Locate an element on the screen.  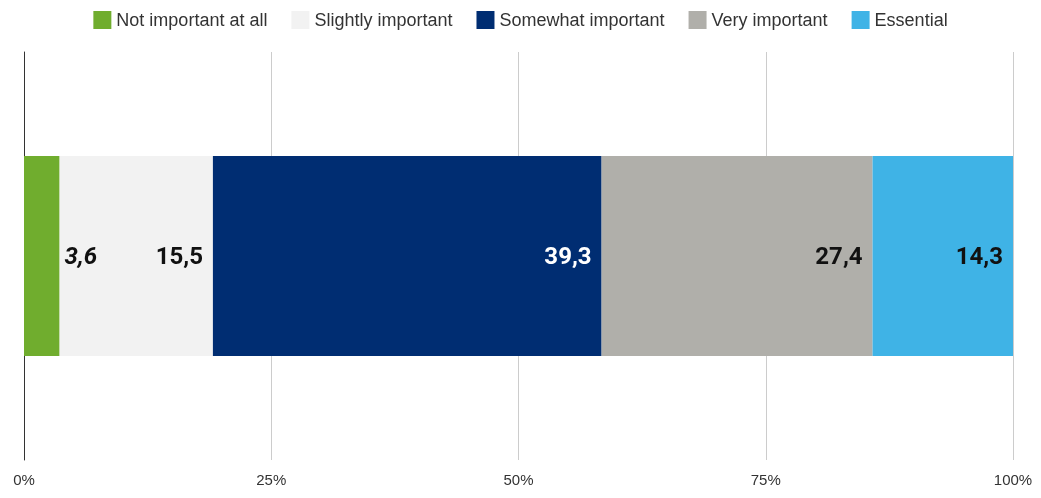
data-label: 39,3 is located at coordinates (568, 256).